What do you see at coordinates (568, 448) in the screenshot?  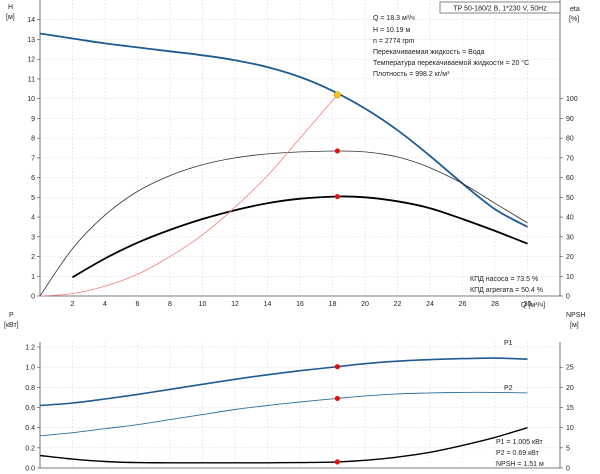 I see `right-tick-label: 5` at bounding box center [568, 448].